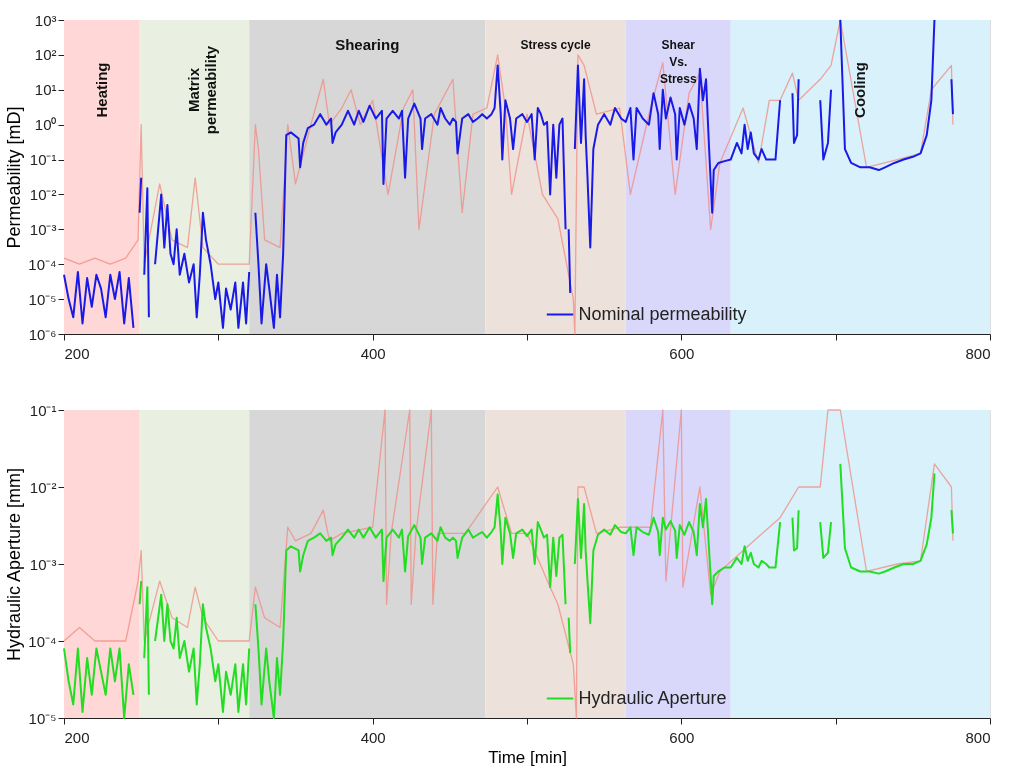 The width and height of the screenshot is (1035, 777). What do you see at coordinates (42, 334) in the screenshot?
I see `y-tick-label: 10⁻⁶` at bounding box center [42, 334].